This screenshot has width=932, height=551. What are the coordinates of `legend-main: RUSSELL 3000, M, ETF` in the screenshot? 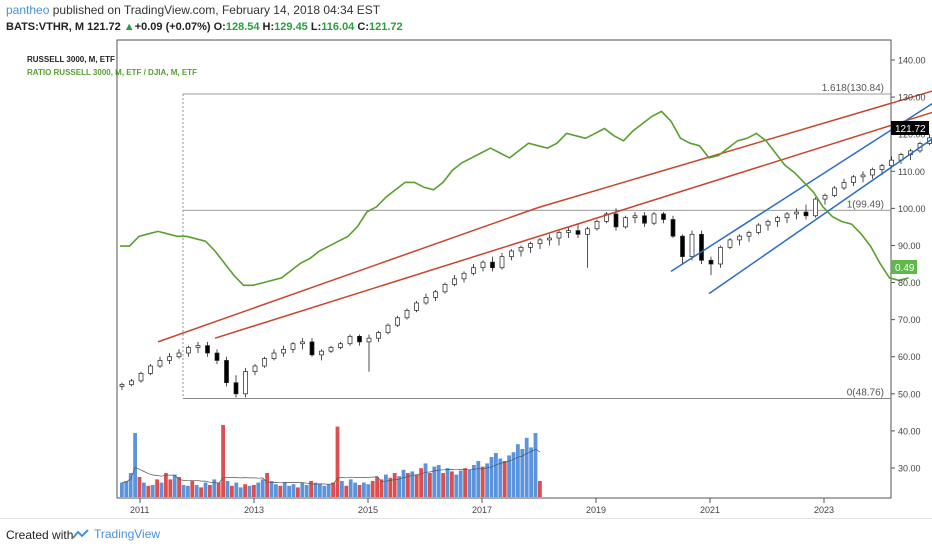 It's located at (71, 59).